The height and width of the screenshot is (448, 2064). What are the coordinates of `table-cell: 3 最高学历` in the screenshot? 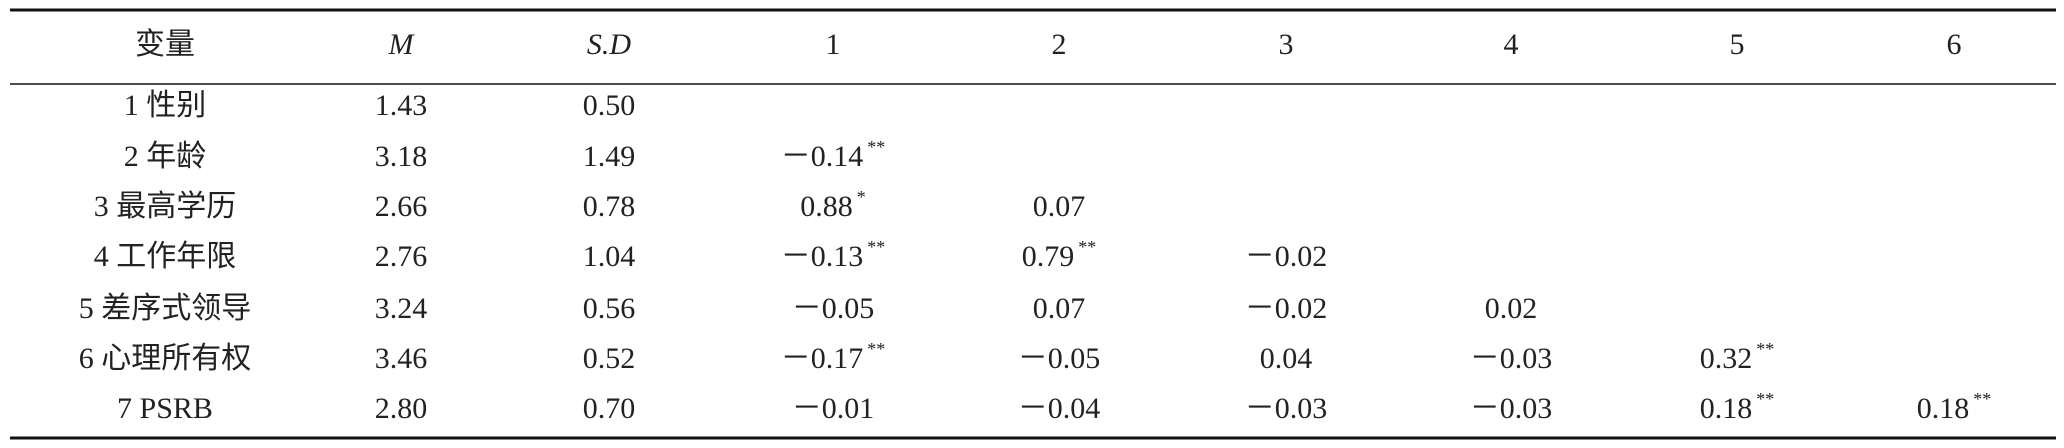 It's located at (165, 206).